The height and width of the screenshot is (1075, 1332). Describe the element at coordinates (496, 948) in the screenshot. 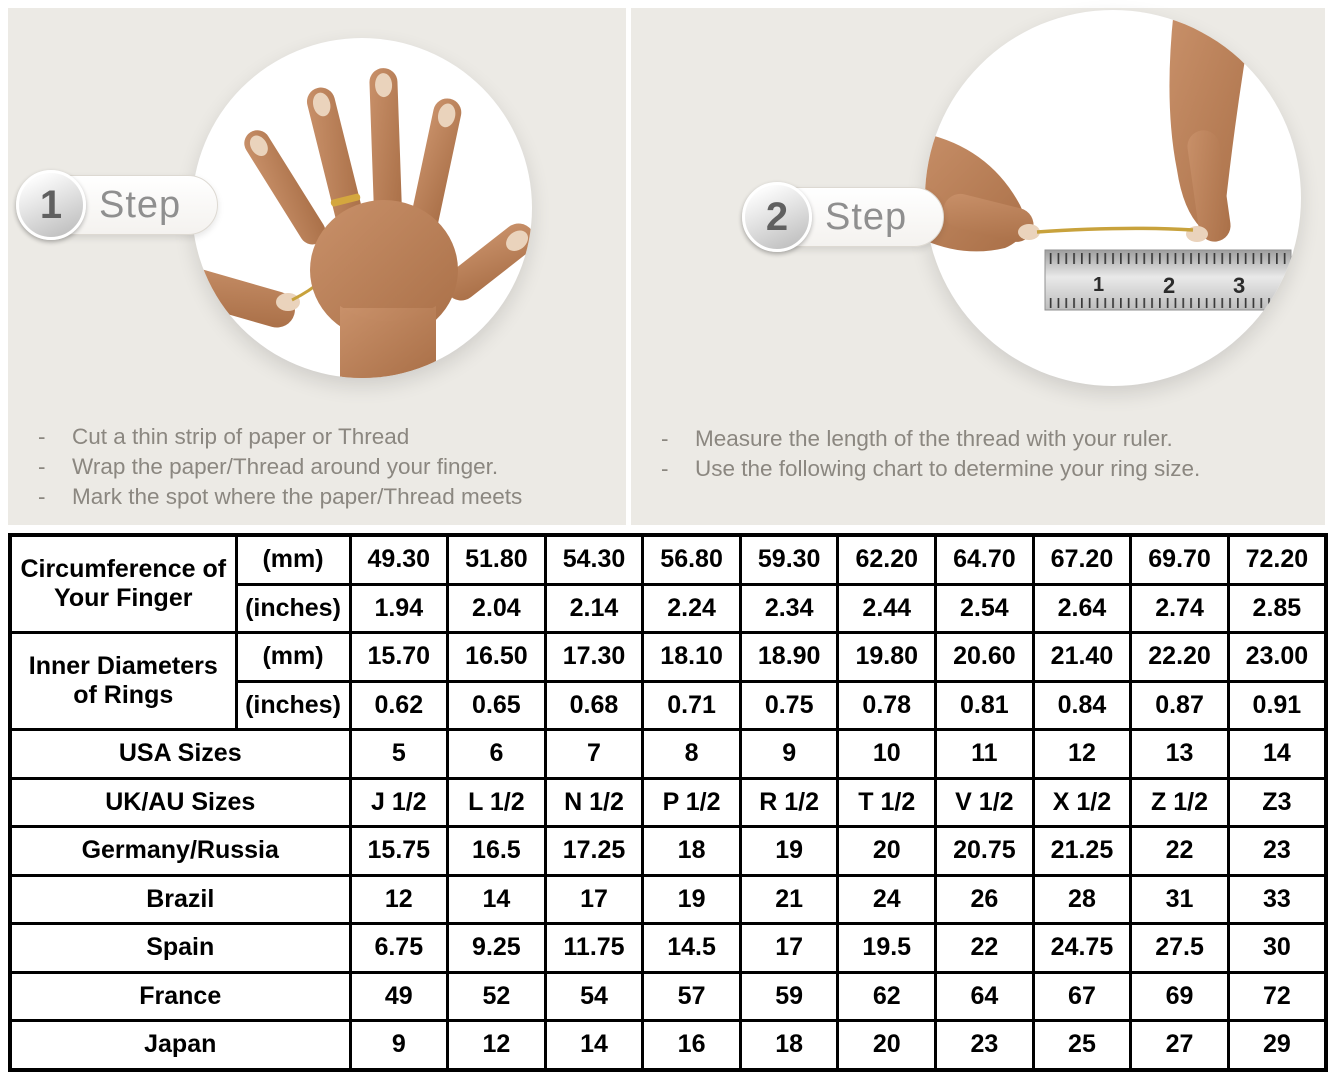

I see `table-cell: 9.25` at that location.